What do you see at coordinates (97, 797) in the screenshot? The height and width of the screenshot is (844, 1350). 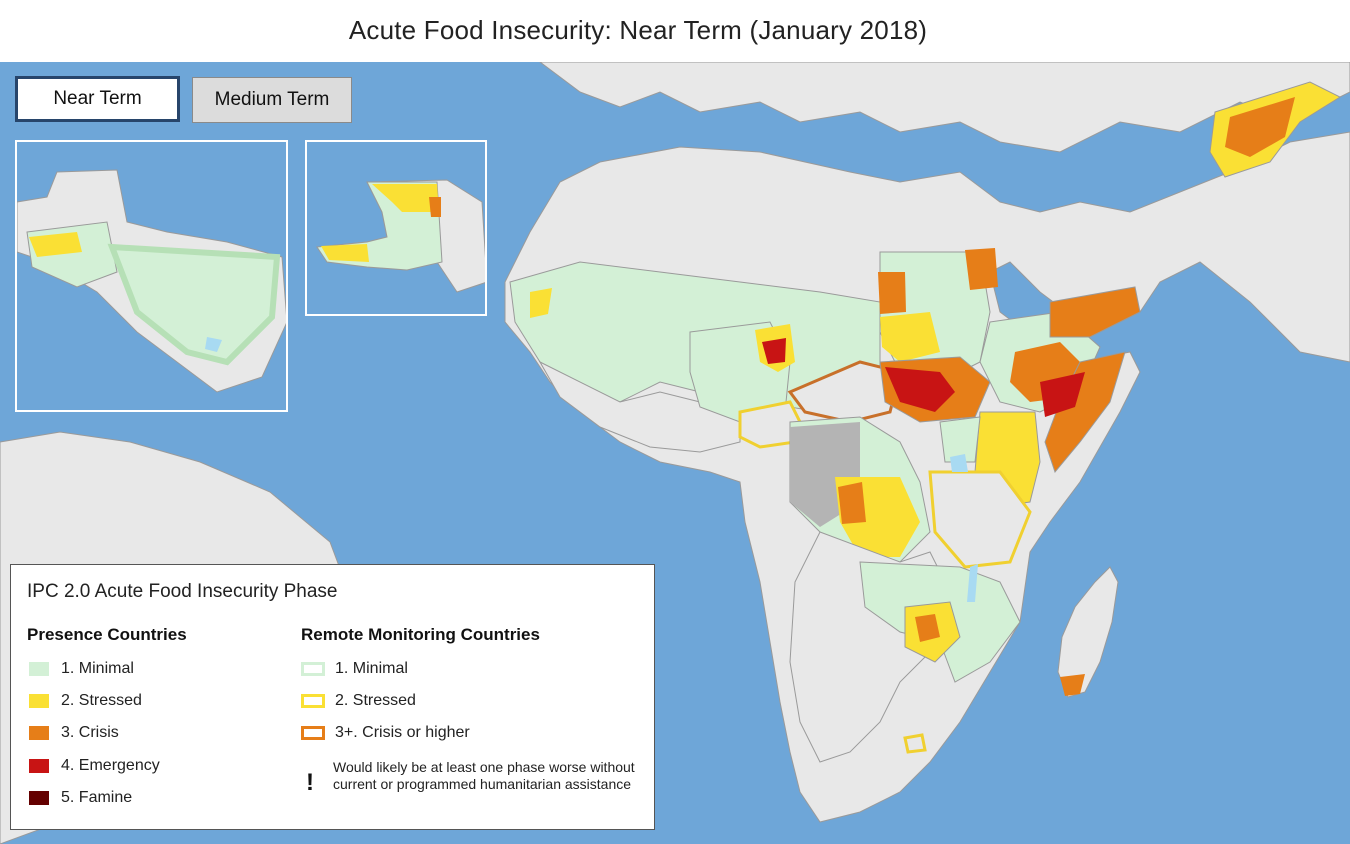 I see `legend-presence-famine-label: 5. Famine` at bounding box center [97, 797].